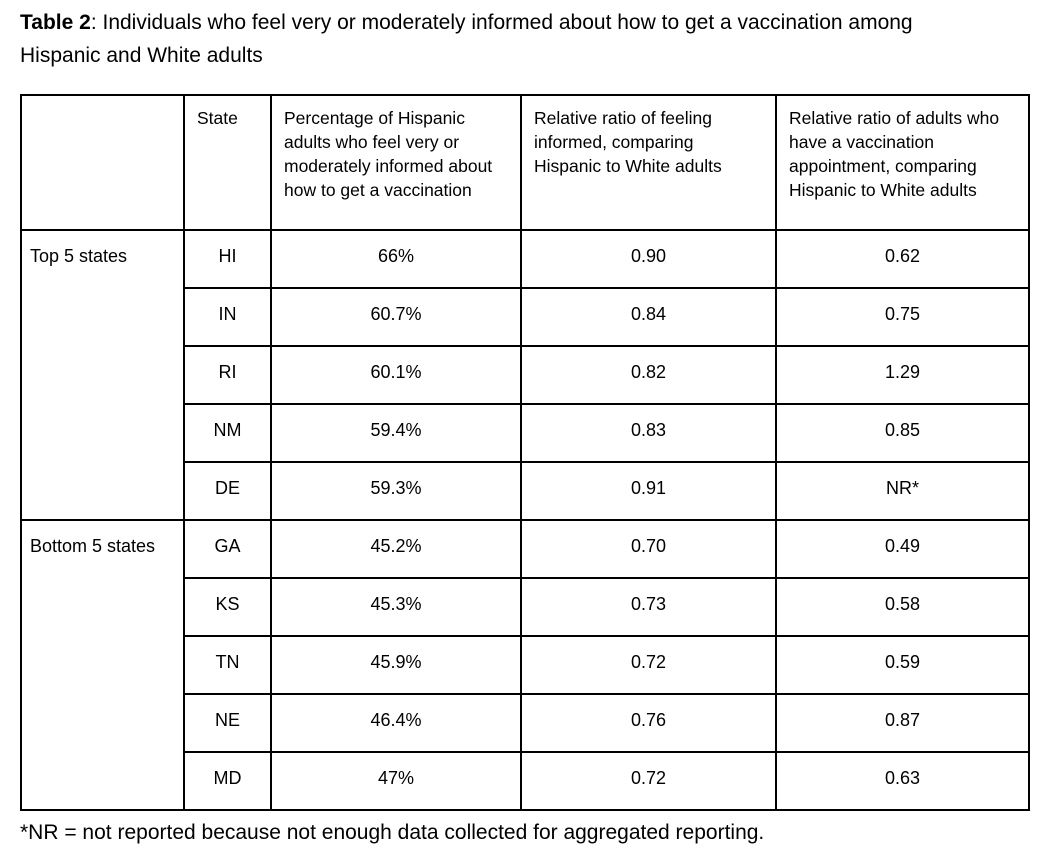 This screenshot has height=864, width=1063. Describe the element at coordinates (102, 665) in the screenshot. I see `group-label-cell: Bottom 5 states` at that location.